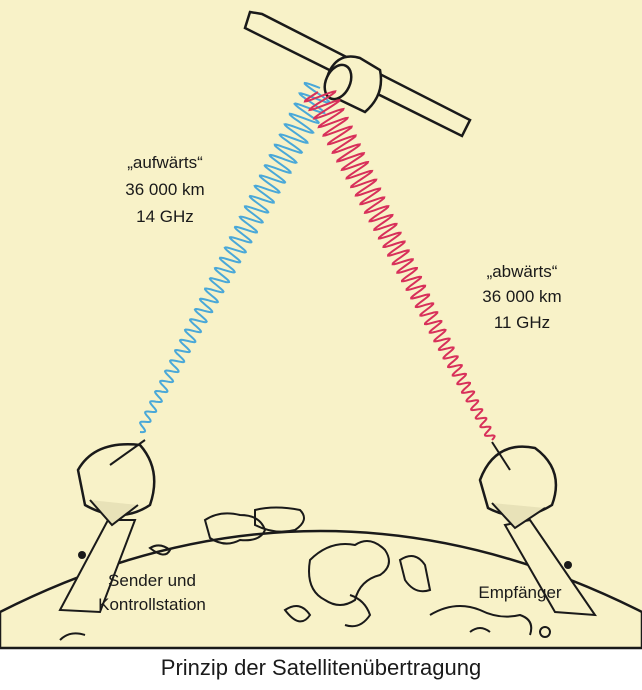 This screenshot has height=690, width=642. What do you see at coordinates (521, 296) in the screenshot?
I see `downlink-label: 36 000 km` at bounding box center [521, 296].